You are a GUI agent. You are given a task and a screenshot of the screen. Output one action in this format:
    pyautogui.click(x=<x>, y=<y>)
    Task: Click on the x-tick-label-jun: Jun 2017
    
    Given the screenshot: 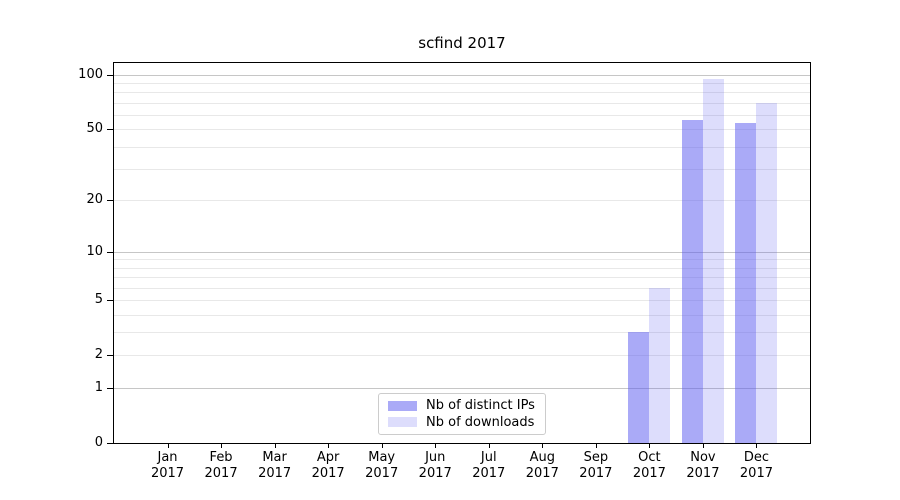 What is the action you would take?
    pyautogui.click(x=435, y=465)
    